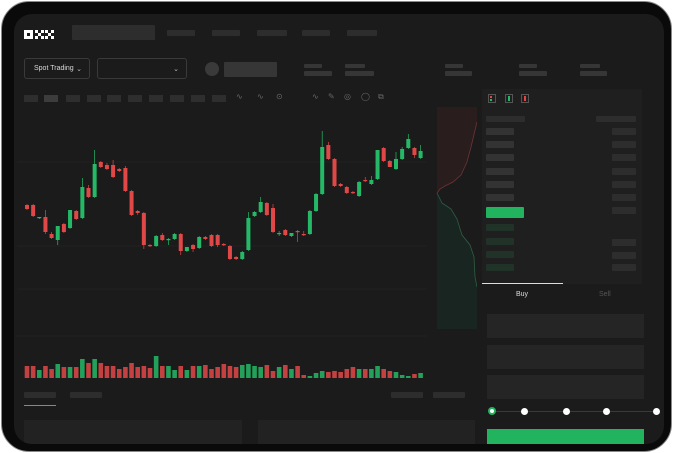 This screenshot has width=673, height=453. What do you see at coordinates (522, 294) in the screenshot?
I see `tab-buy: Buy` at bounding box center [522, 294].